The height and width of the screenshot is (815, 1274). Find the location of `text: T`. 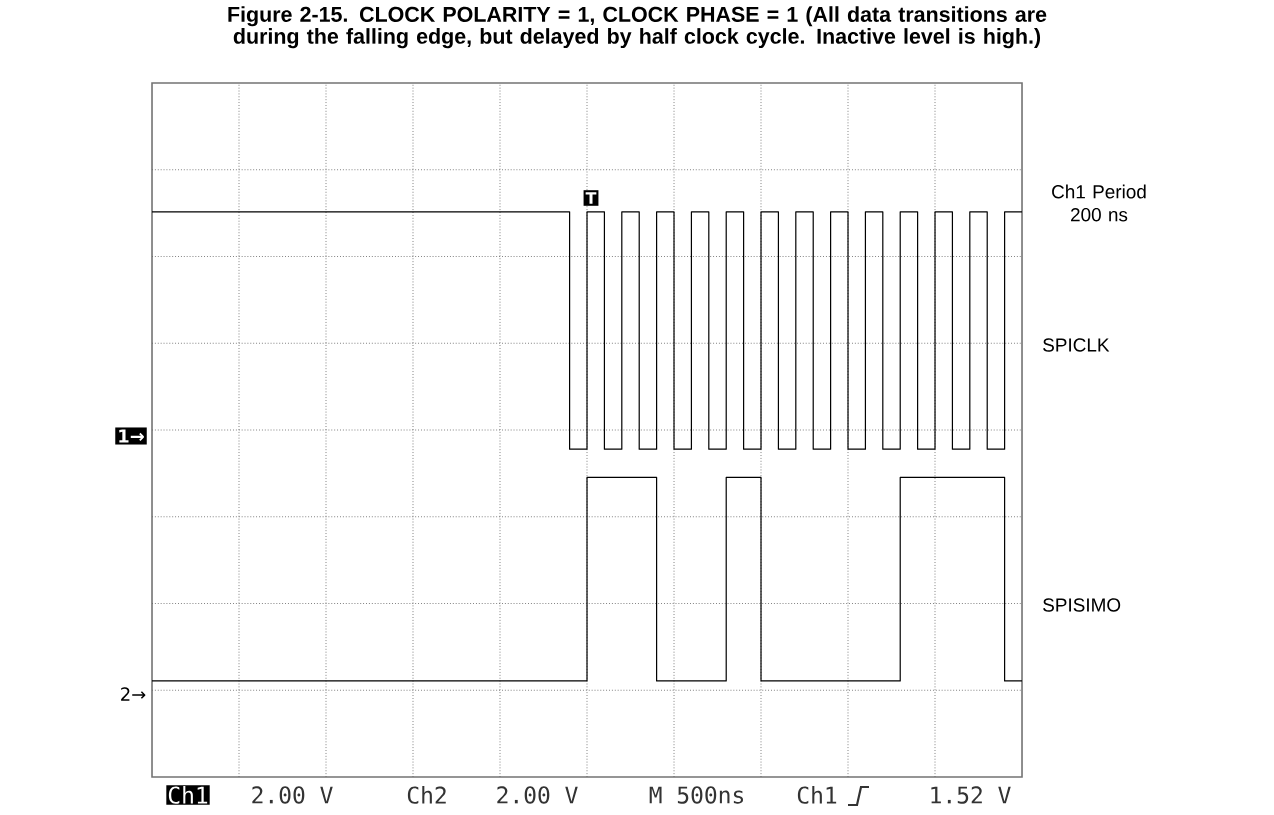

text: T is located at coordinates (591, 198).